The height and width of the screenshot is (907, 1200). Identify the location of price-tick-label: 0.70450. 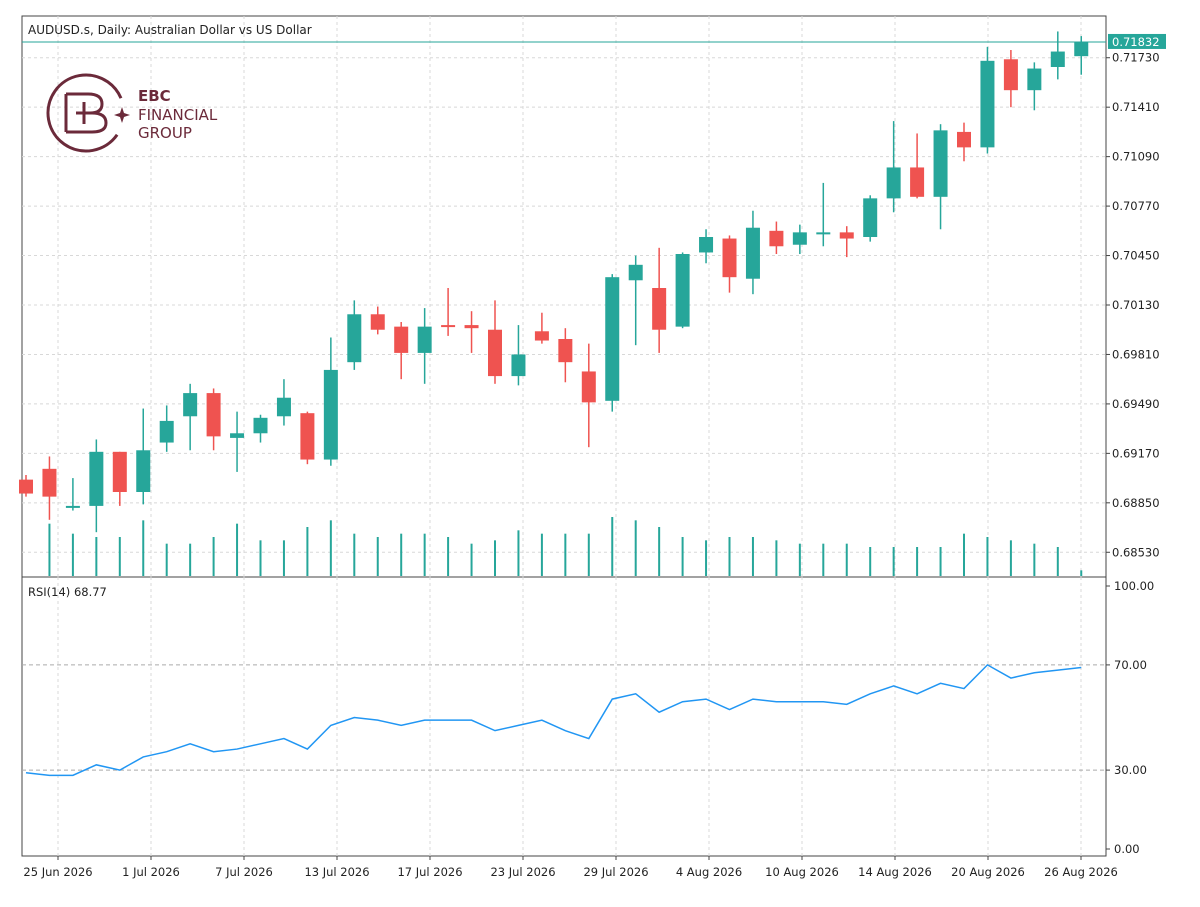
(1136, 256).